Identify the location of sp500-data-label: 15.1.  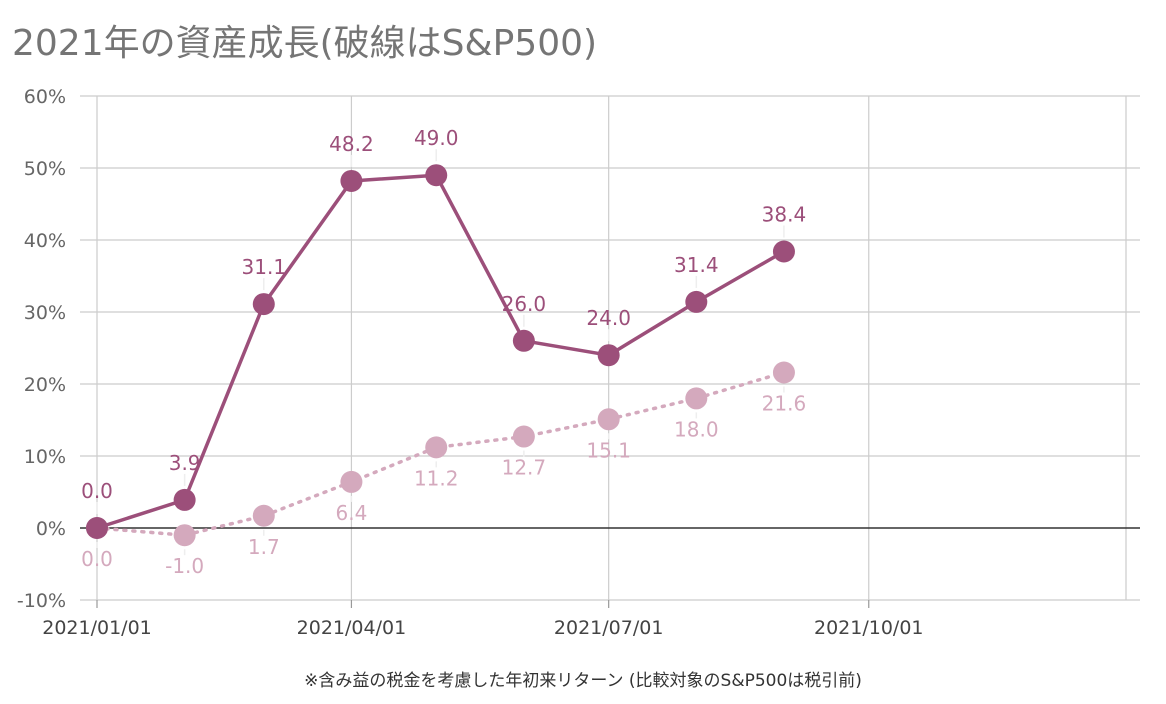
(608, 450).